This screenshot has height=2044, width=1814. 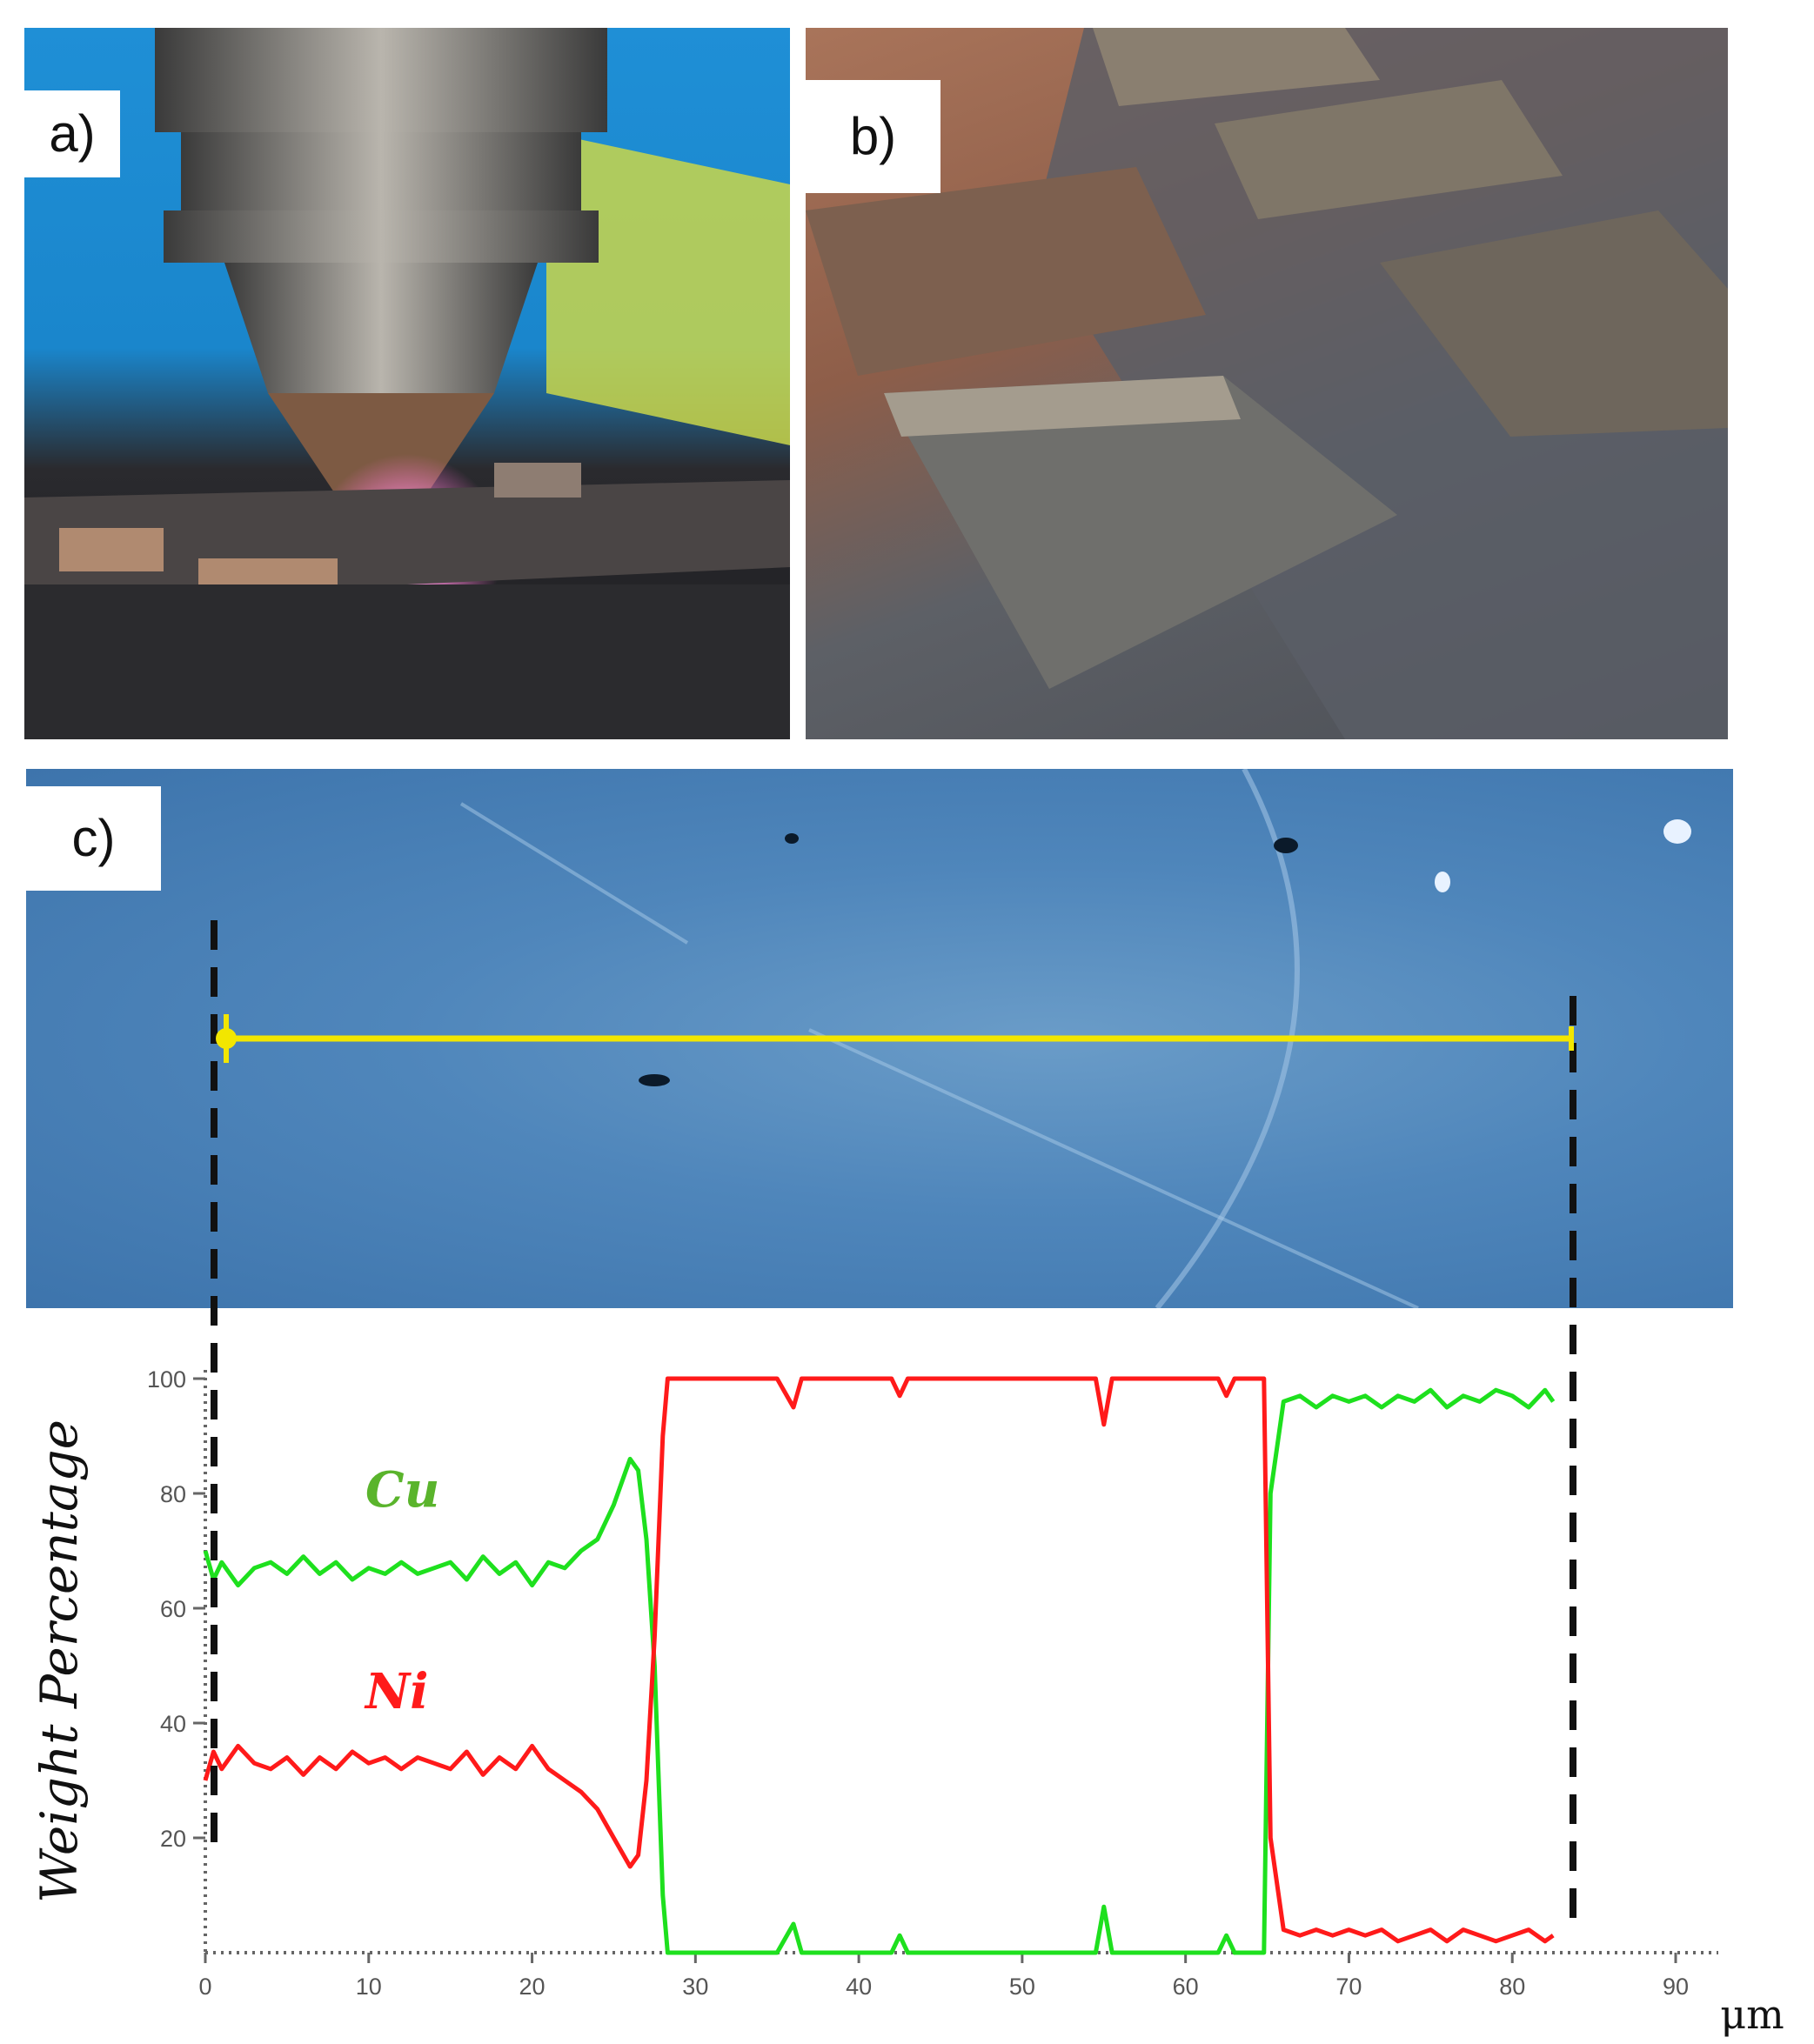 What do you see at coordinates (402, 1490) in the screenshot?
I see `cu-series-label: Cu` at bounding box center [402, 1490].